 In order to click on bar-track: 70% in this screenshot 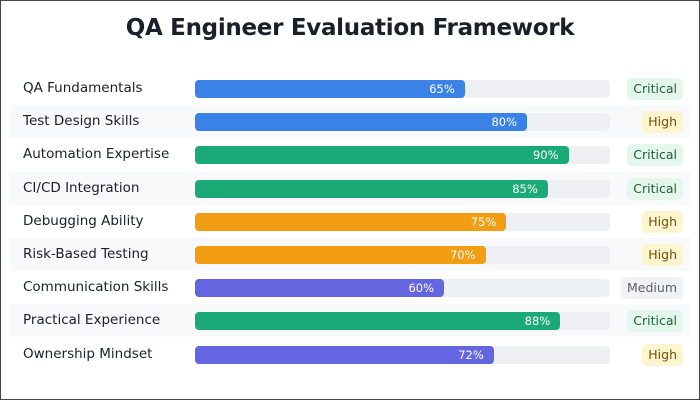, I will do `click(402, 255)`.